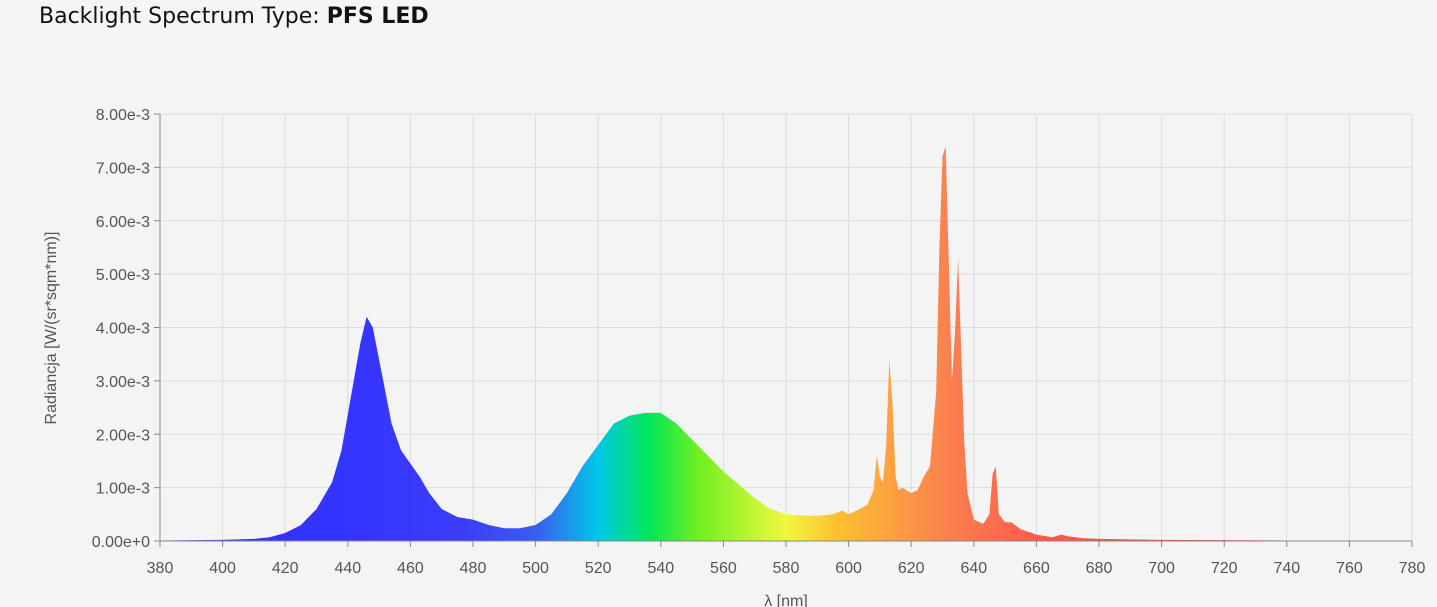  I want to click on x-tick-label: 580, so click(786, 568).